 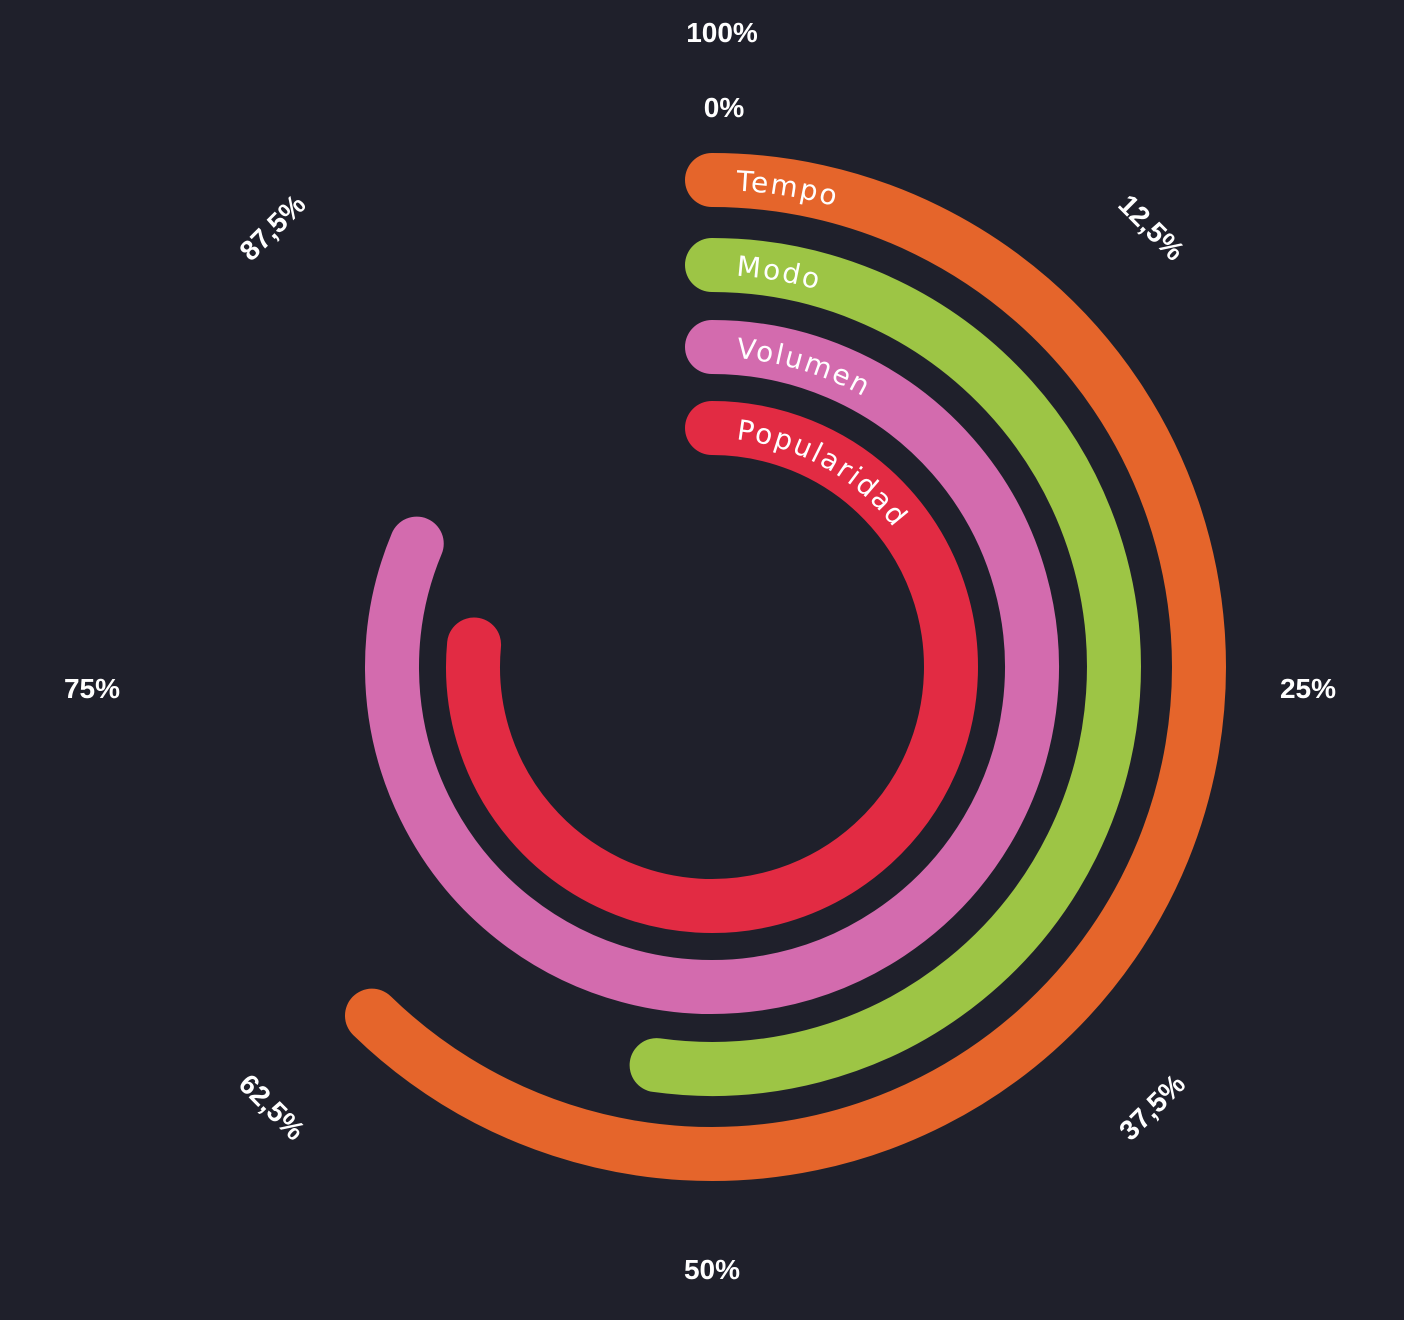 I want to click on tick-label-75: 75%, so click(x=92, y=688).